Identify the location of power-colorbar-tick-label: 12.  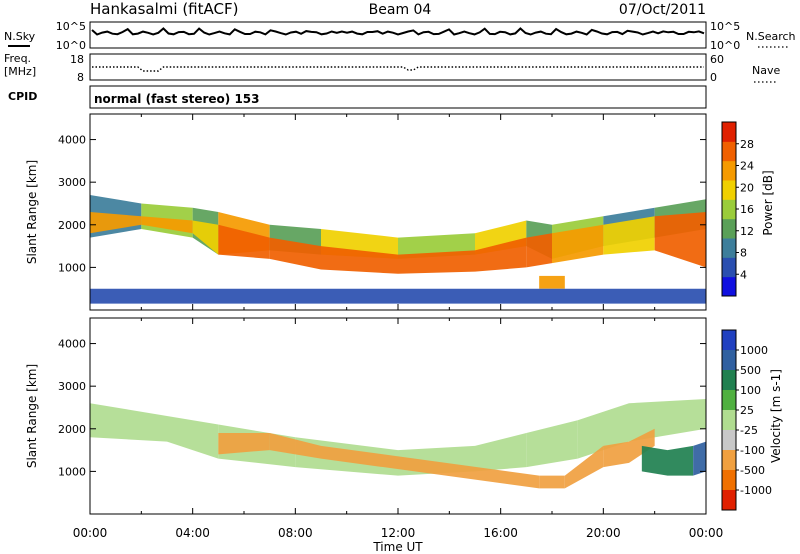
(747, 231).